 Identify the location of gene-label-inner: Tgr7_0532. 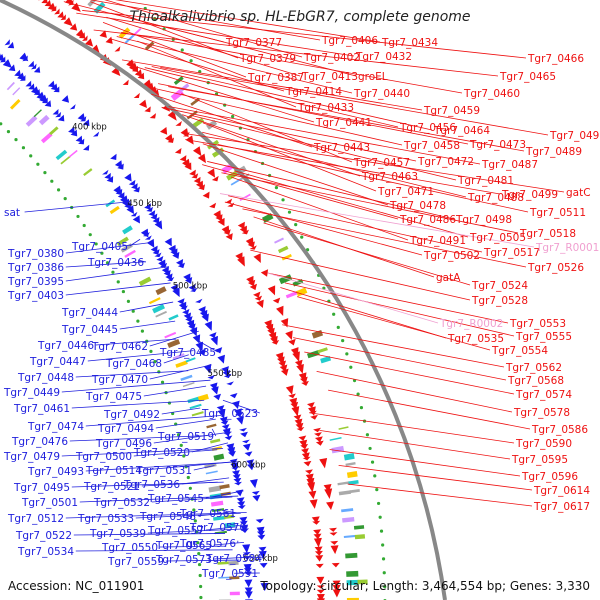
(121, 503).